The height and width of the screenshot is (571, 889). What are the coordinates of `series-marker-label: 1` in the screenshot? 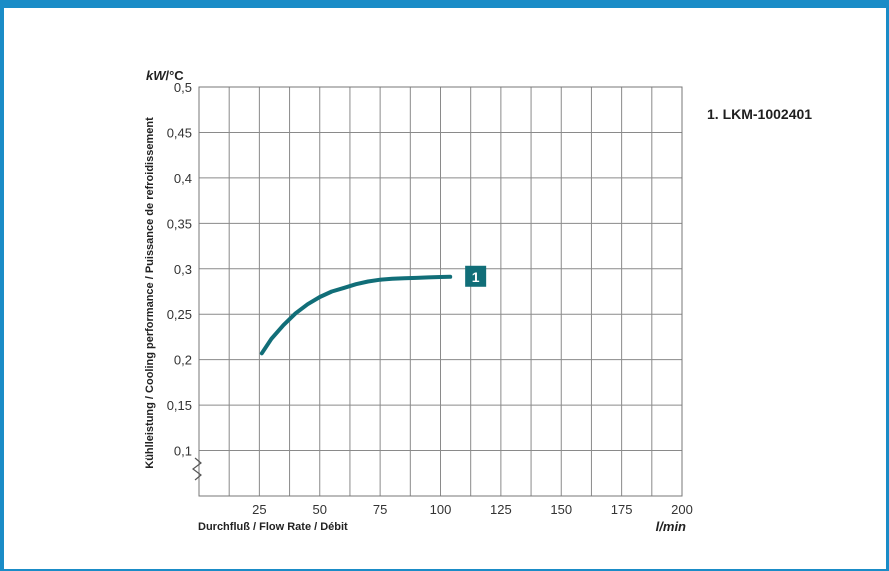 It's located at (476, 277).